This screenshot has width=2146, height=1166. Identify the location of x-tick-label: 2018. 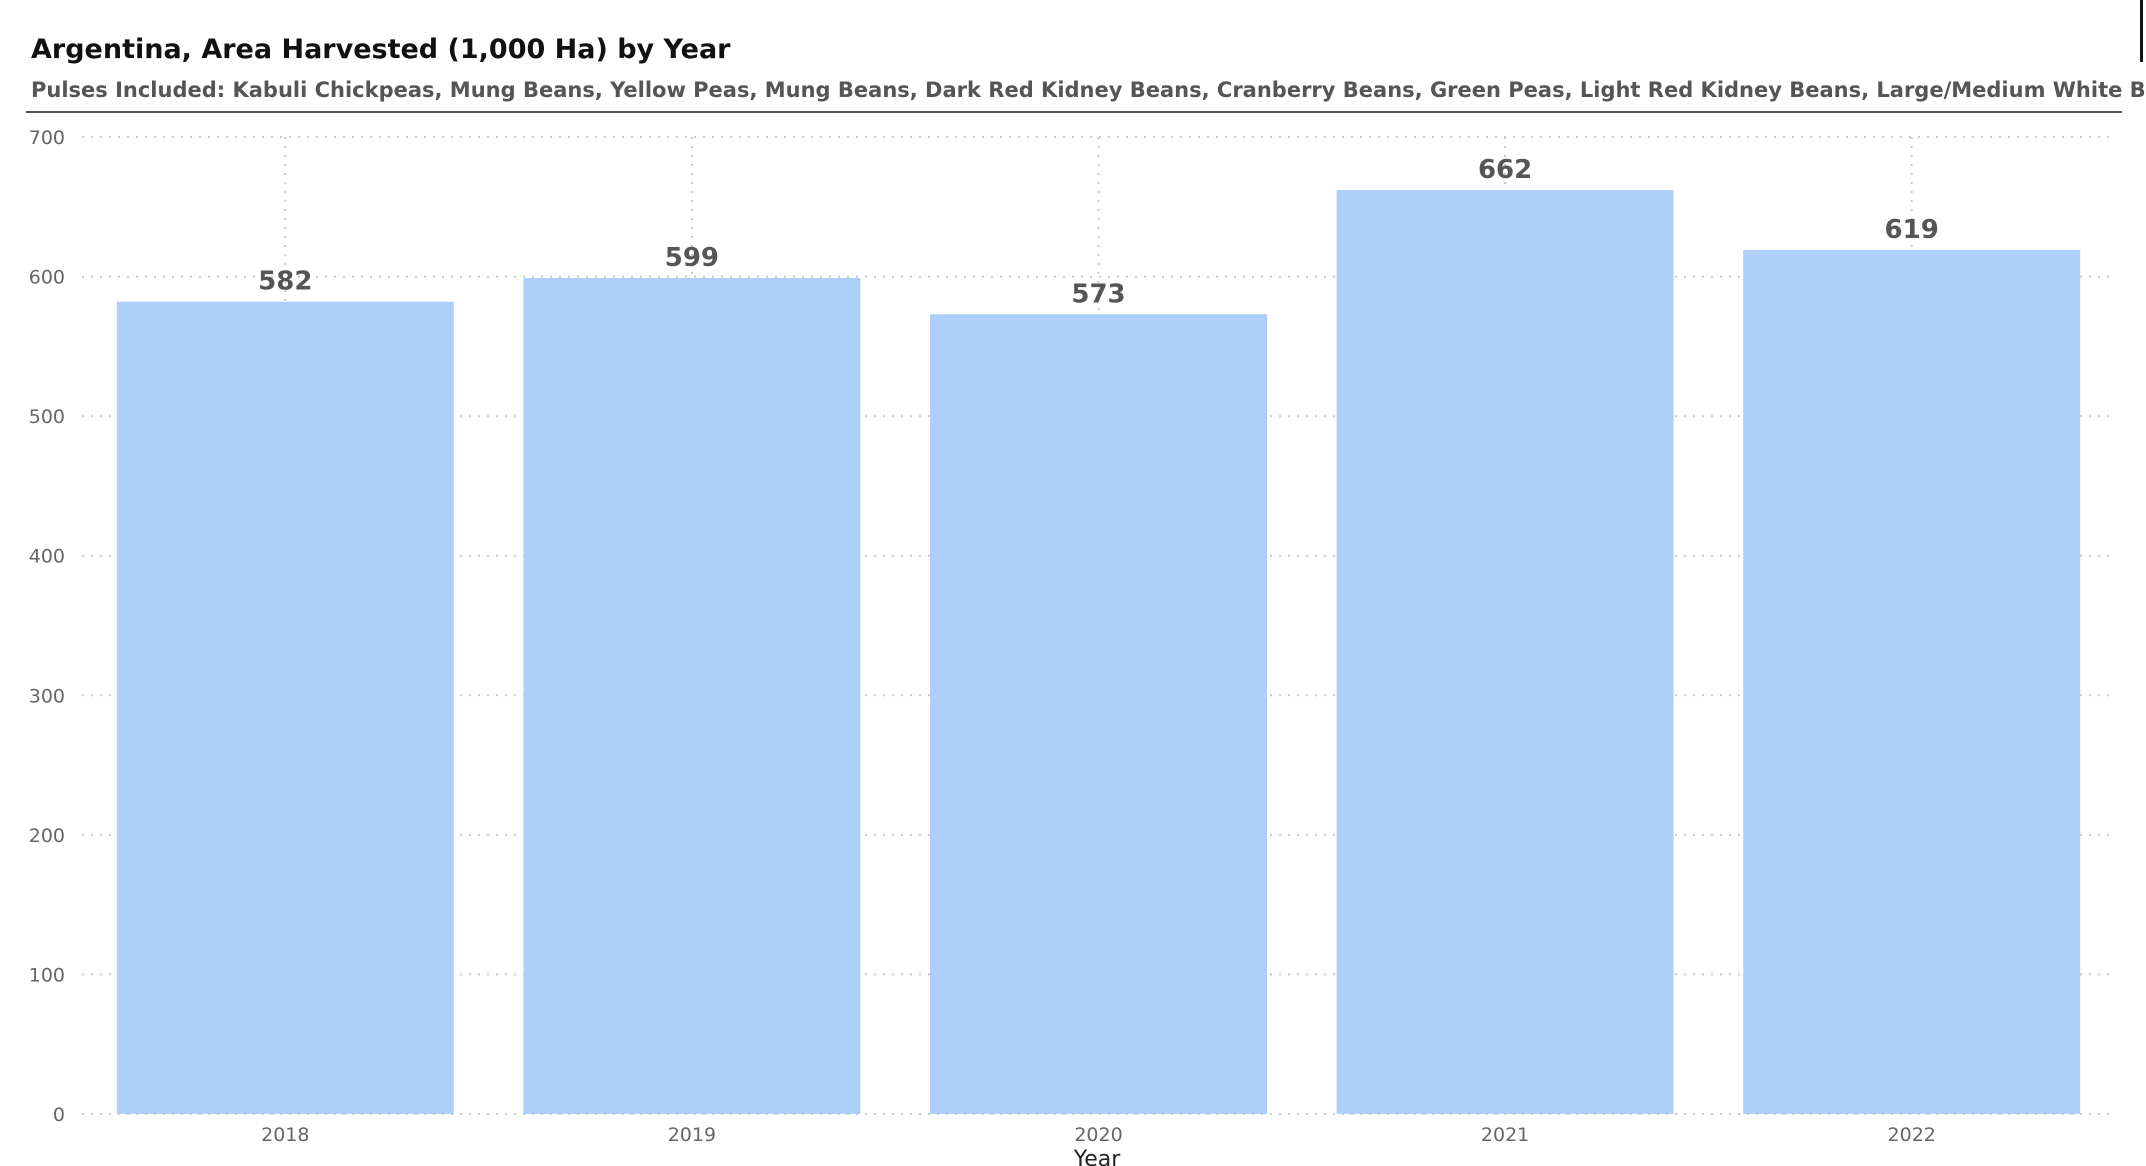
(285, 1135).